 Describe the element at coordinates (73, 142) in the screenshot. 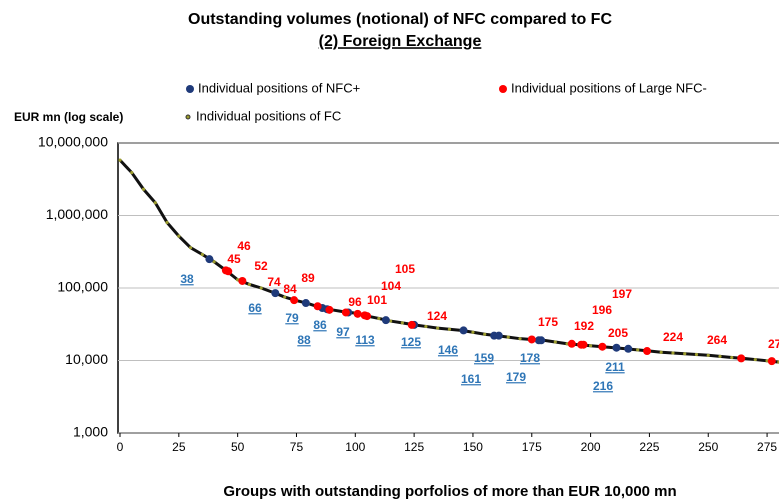

I see `y-tick-label: 10,000,000` at that location.